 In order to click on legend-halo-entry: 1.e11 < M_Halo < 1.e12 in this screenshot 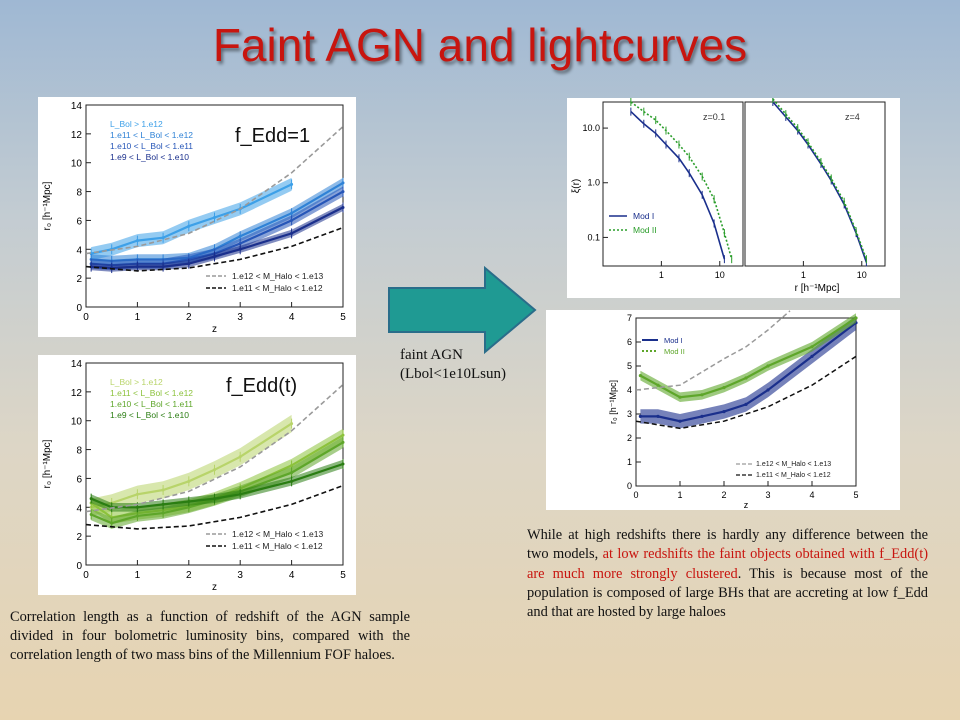, I will do `click(277, 288)`.